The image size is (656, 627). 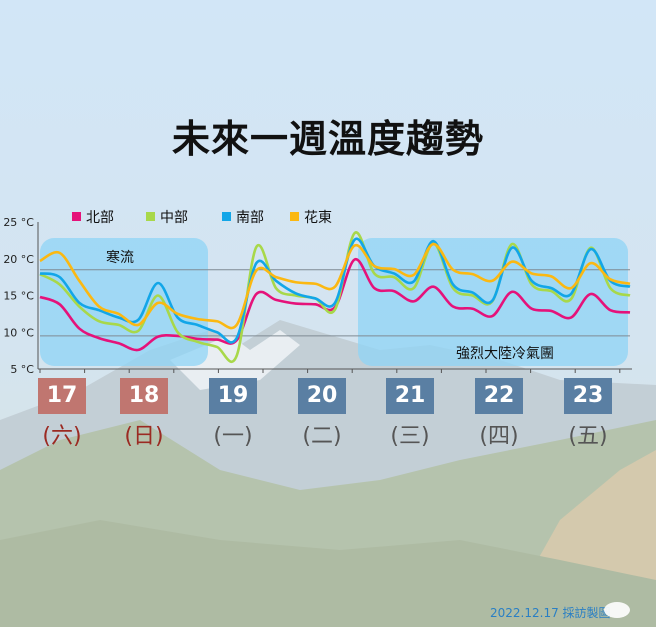 I want to click on day-date-box: 21, so click(x=410, y=396).